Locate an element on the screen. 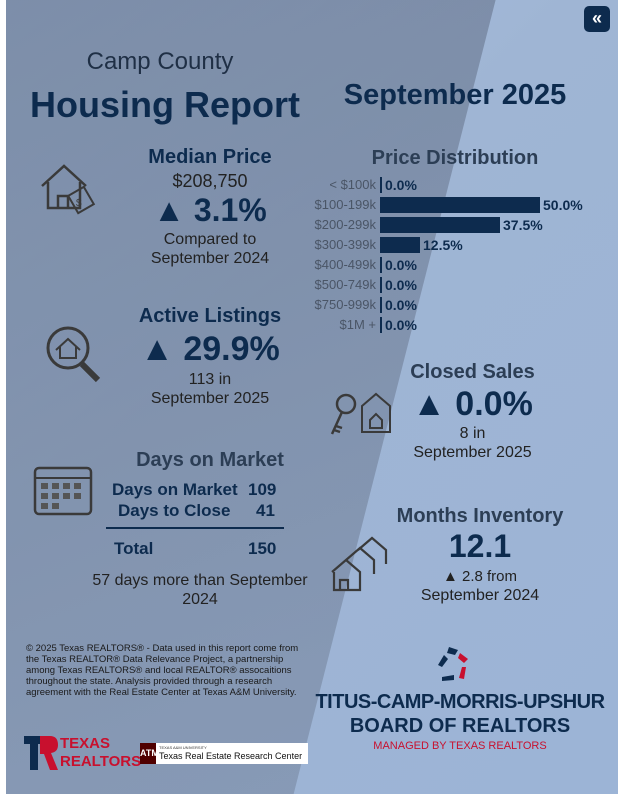  months-inventory-value: 12.1 is located at coordinates (480, 546).